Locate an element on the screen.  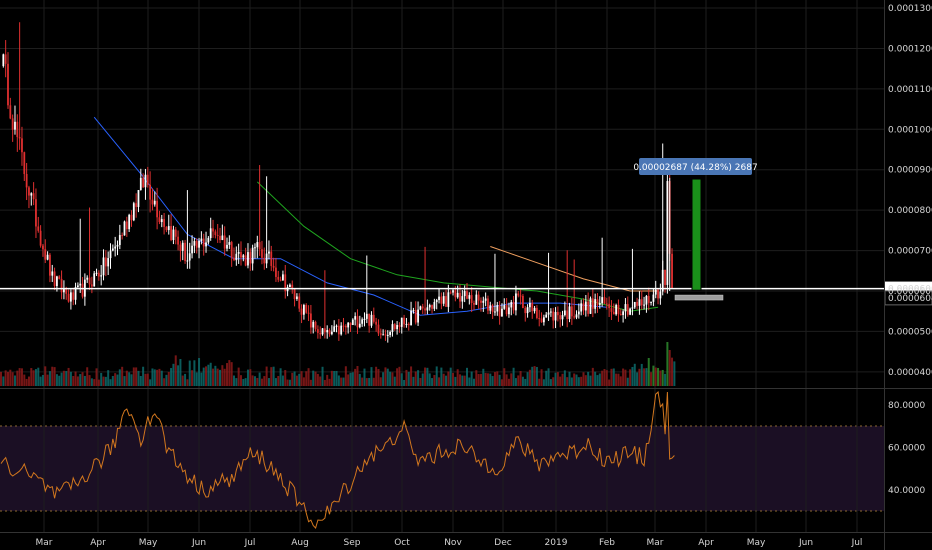
time-tick-label: Oct is located at coordinates (402, 543).